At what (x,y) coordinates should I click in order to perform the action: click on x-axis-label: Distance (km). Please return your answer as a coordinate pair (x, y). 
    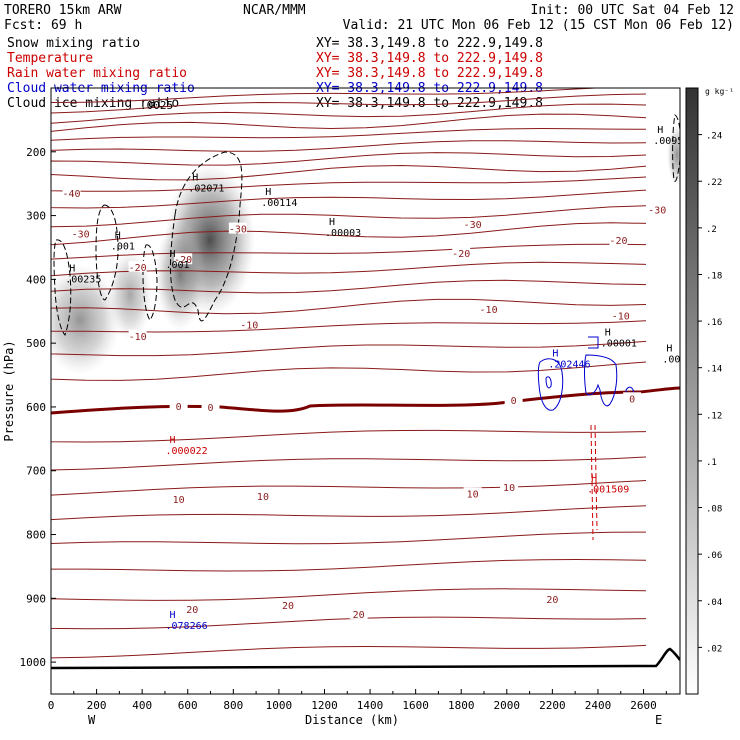
    Looking at the image, I should click on (352, 720).